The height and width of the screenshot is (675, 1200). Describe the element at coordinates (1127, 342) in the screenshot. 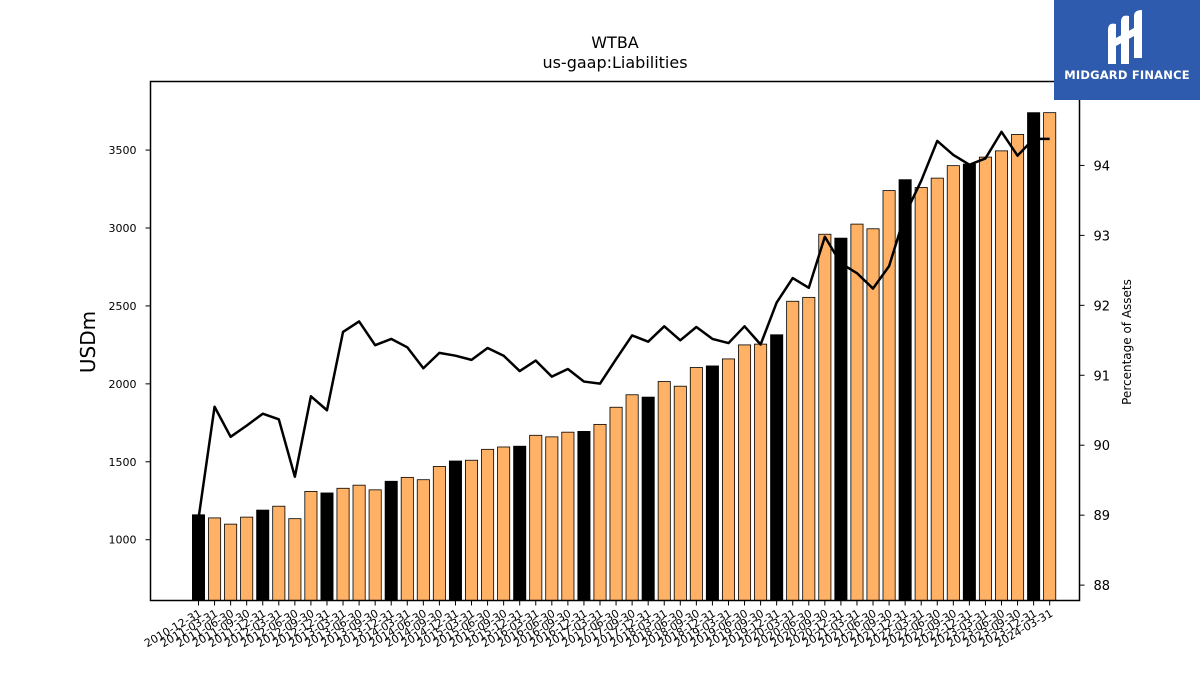

I see `y2-axis-label: Percentage of Assets` at that location.